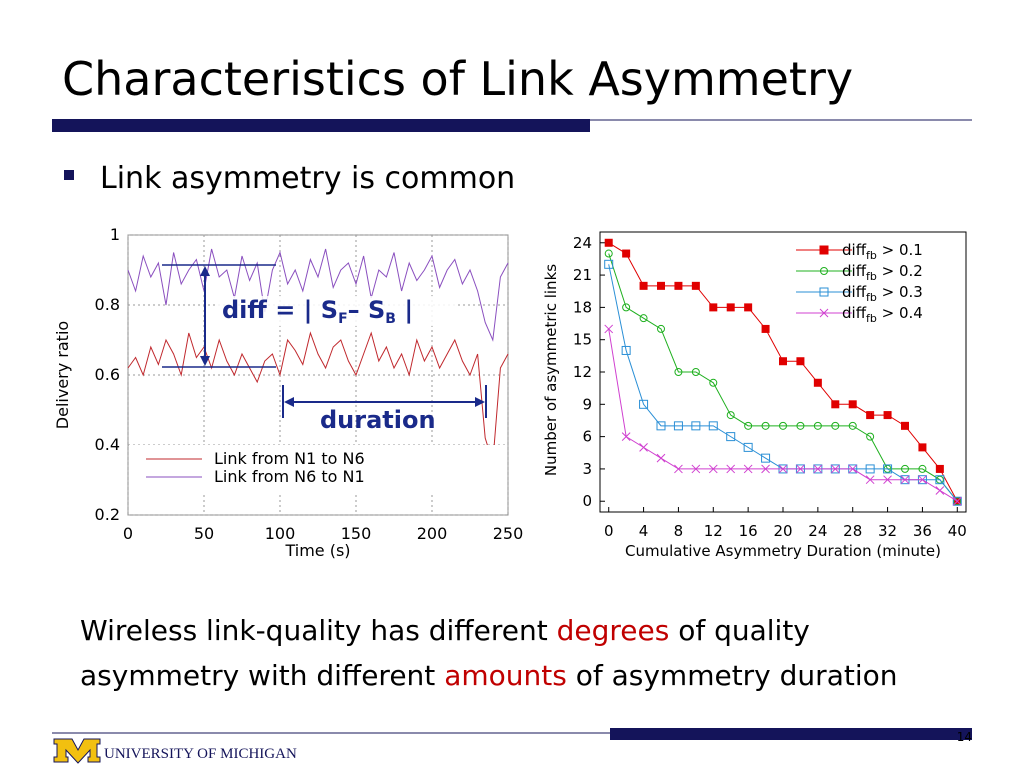 This screenshot has height=768, width=1024. Describe the element at coordinates (732, 675) in the screenshot. I see `body-span: of asymmetry duration` at that location.